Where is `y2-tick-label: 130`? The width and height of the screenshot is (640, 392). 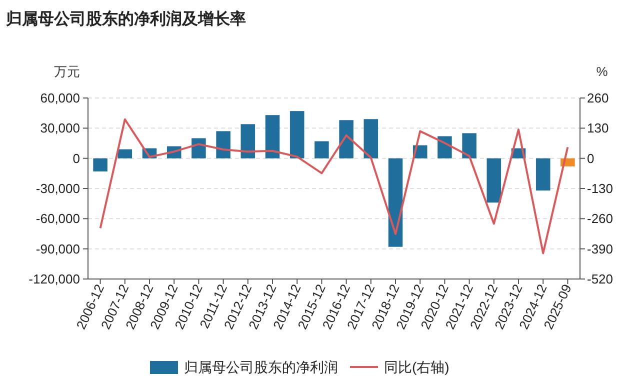 y2-tick-label: 130 is located at coordinates (598, 128).